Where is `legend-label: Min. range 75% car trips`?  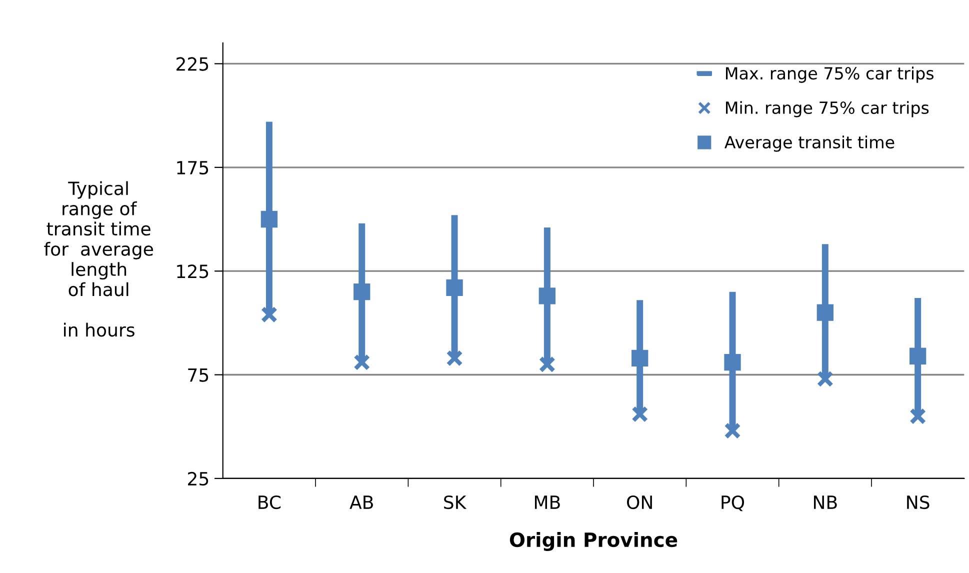
legend-label: Min. range 75% car trips is located at coordinates (827, 109).